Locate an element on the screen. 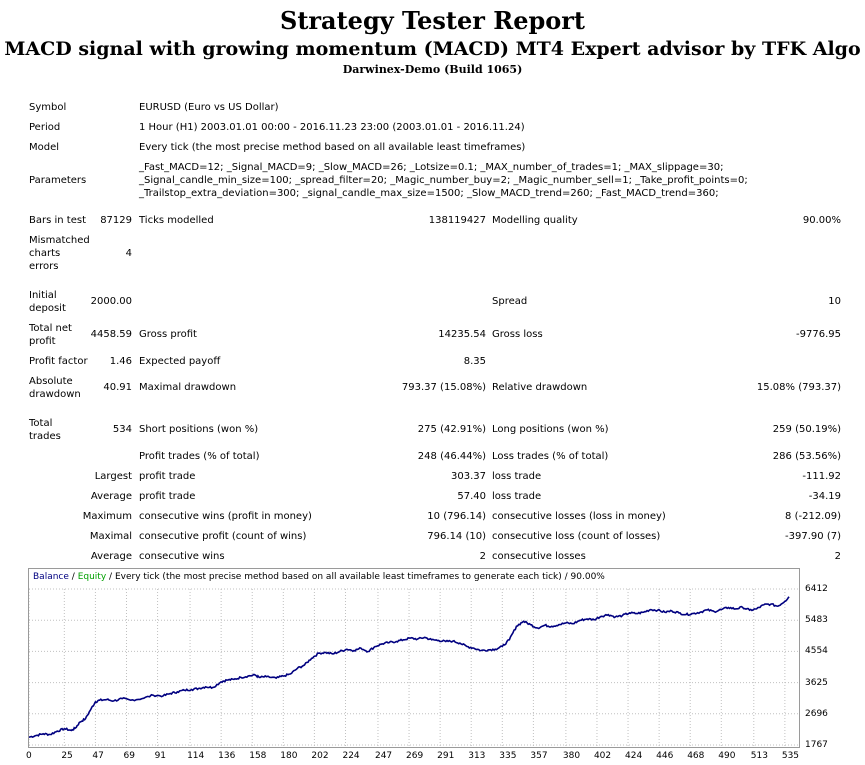 The image size is (865, 765). profit-factor-value: 1.46 is located at coordinates (120, 361).